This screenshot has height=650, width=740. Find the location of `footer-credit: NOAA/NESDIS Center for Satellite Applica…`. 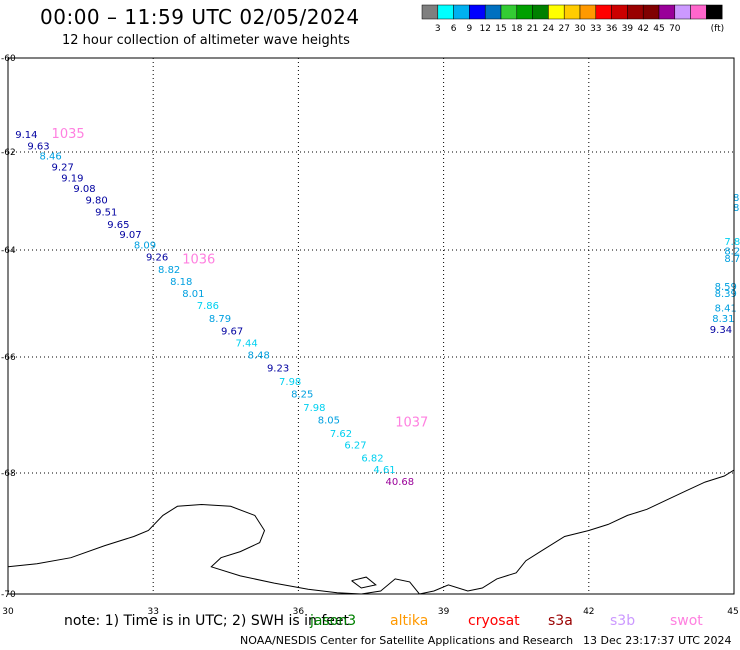

footer-credit: NOAA/NESDIS Center for Satellite Applica… is located at coordinates (407, 640).